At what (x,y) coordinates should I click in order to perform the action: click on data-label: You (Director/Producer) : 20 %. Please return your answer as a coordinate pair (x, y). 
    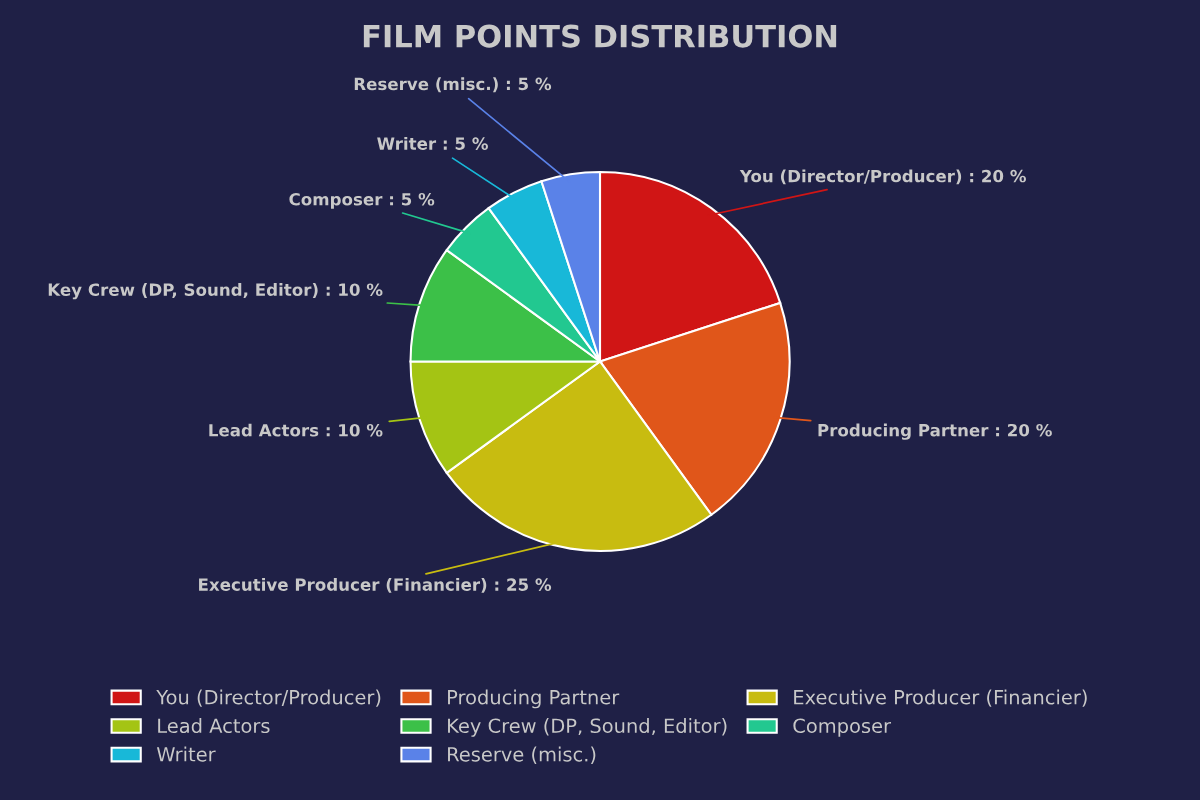
    Looking at the image, I should click on (882, 177).